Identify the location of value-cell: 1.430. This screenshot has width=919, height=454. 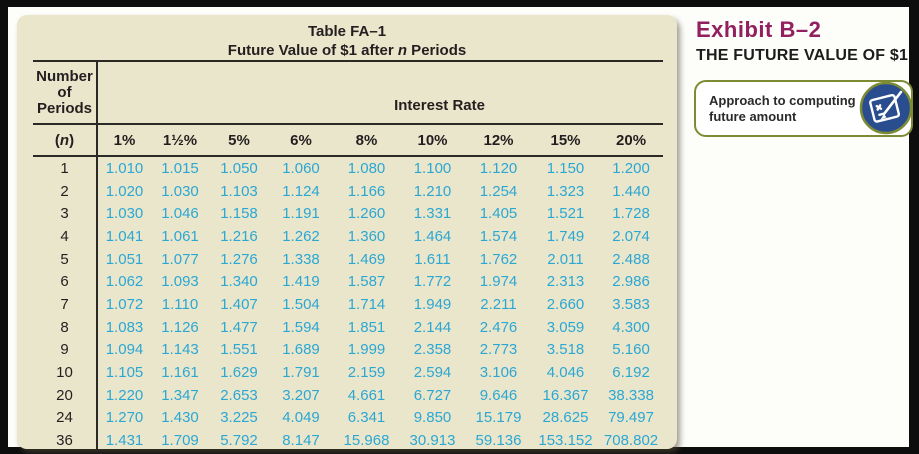
(180, 418).